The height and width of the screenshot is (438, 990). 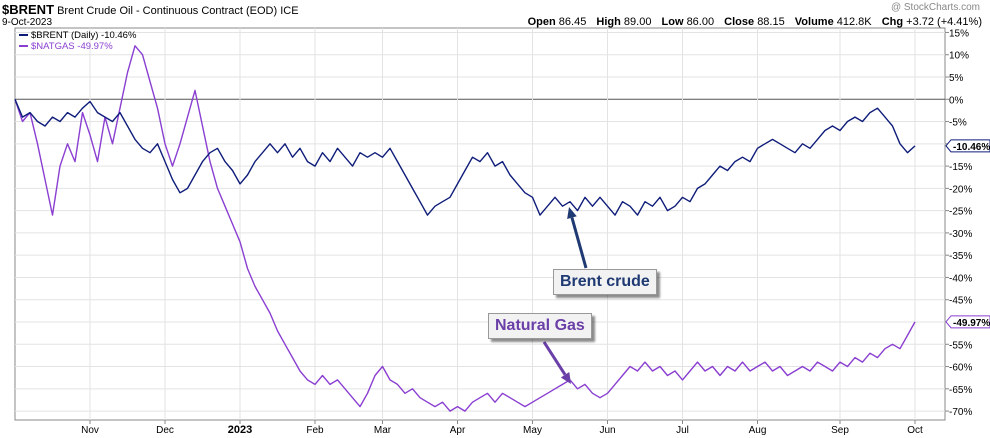 I want to click on low-label: Low, so click(x=672, y=22).